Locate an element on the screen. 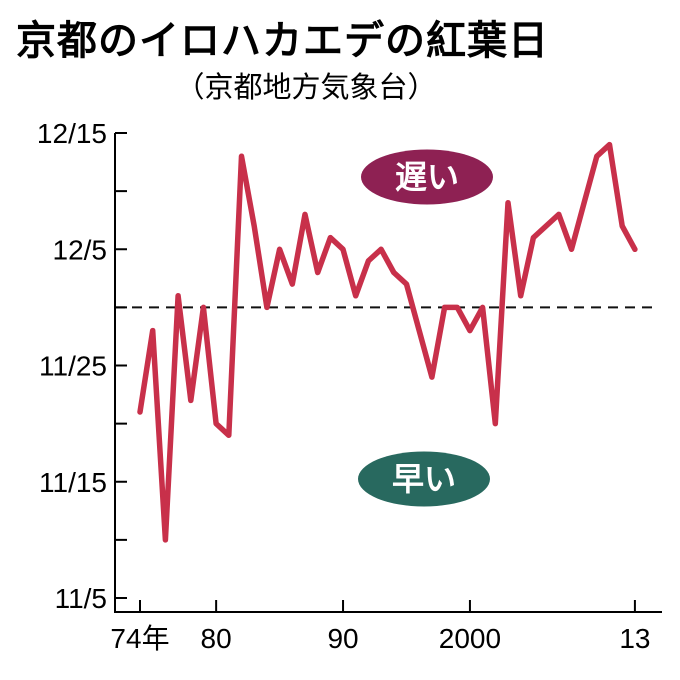  early-label: 早い is located at coordinates (424, 479).